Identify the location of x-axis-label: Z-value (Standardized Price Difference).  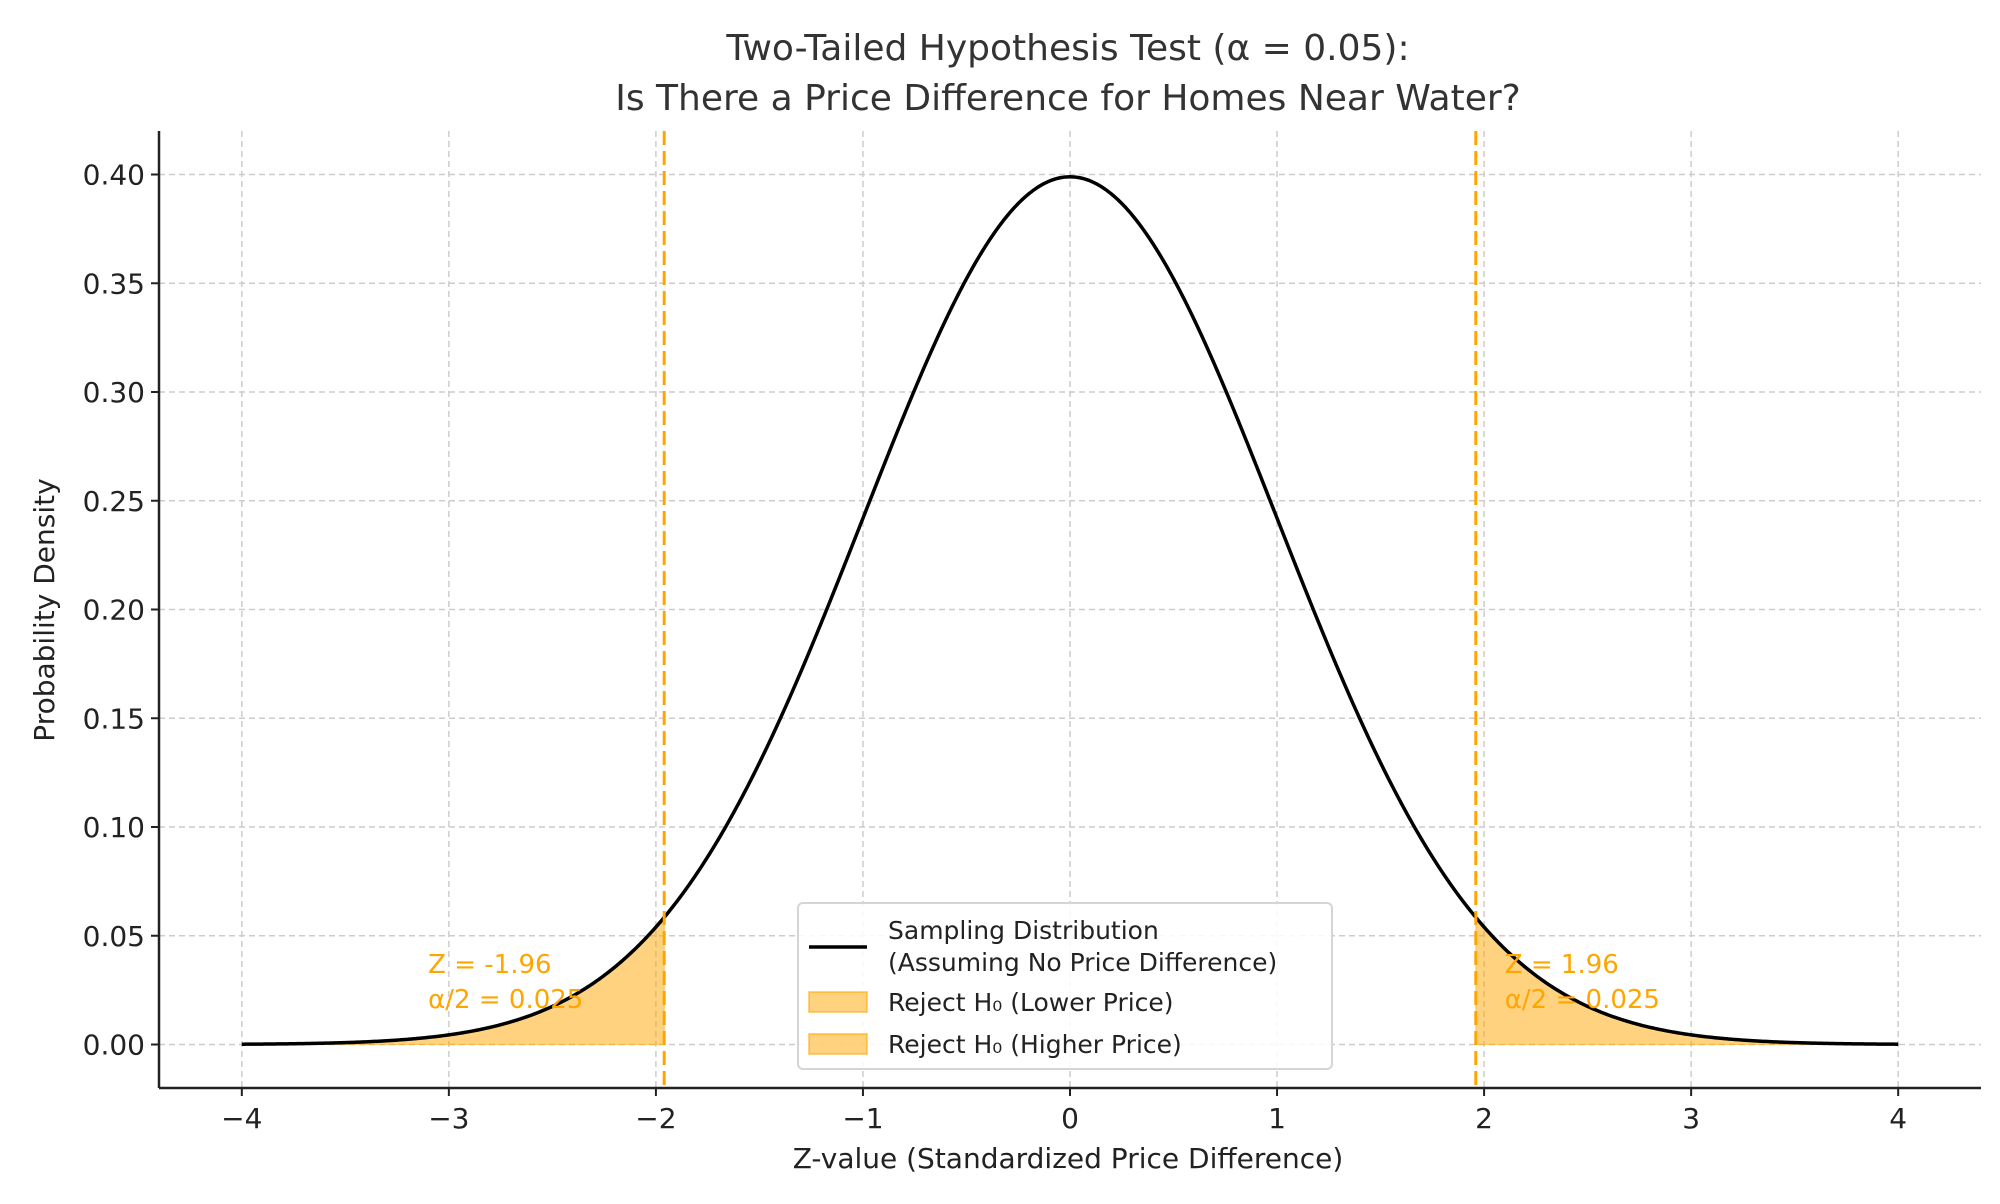
(1068, 1158).